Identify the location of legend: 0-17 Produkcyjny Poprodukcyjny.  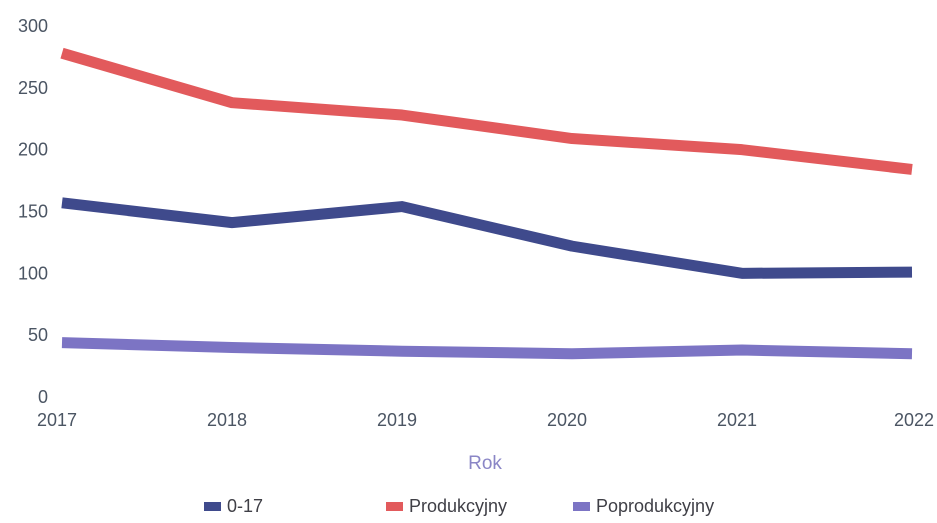
(459, 506).